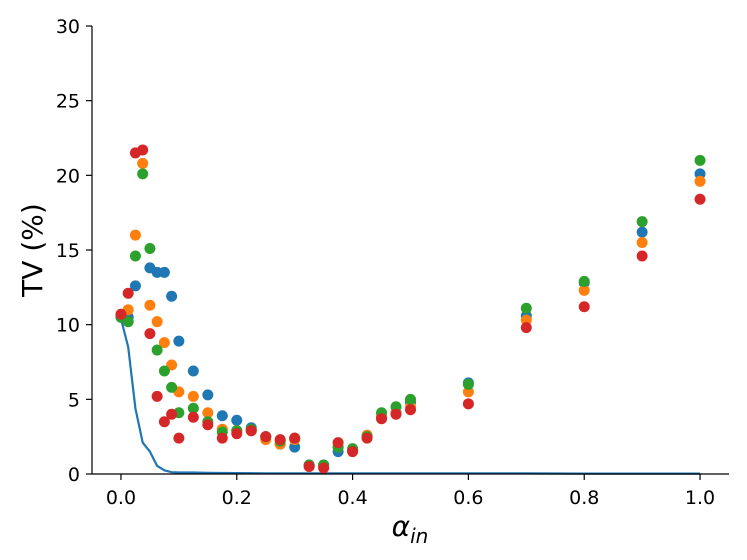 The width and height of the screenshot is (747, 560). What do you see at coordinates (68, 176) in the screenshot?
I see `y-tick-label: 20` at bounding box center [68, 176].